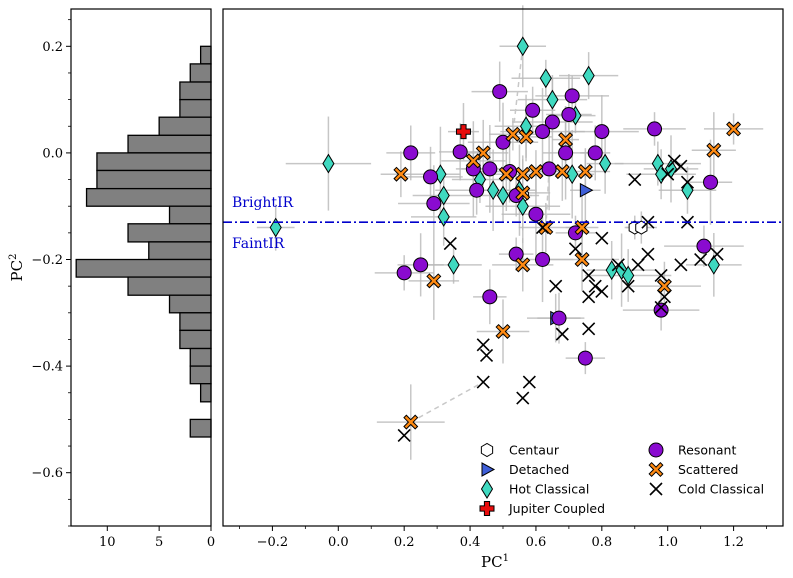 This screenshot has height=578, width=793. Describe the element at coordinates (556, 508) in the screenshot. I see `legend-label: Jupiter Coupled` at that location.